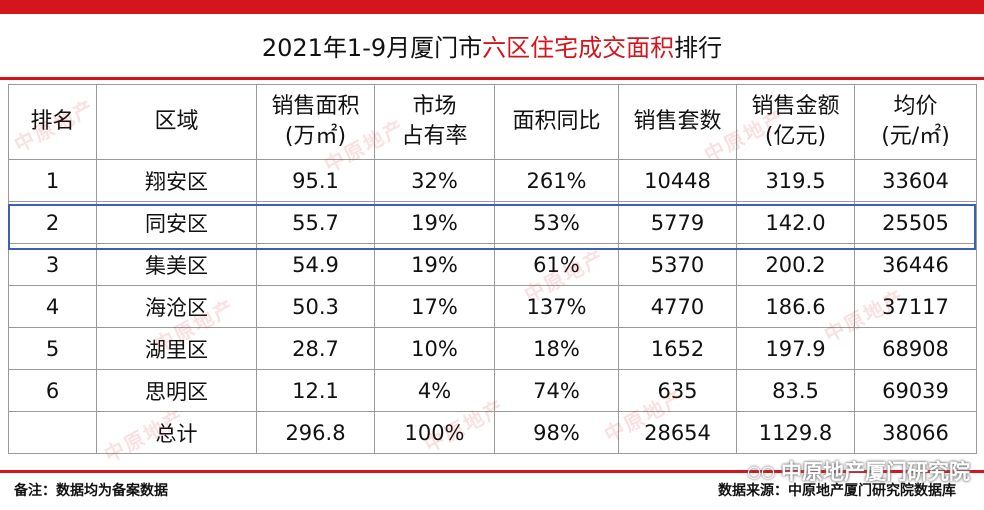 This screenshot has height=510, width=984. Describe the element at coordinates (677, 264) in the screenshot. I see `cell-sales-units: 5370` at that location.